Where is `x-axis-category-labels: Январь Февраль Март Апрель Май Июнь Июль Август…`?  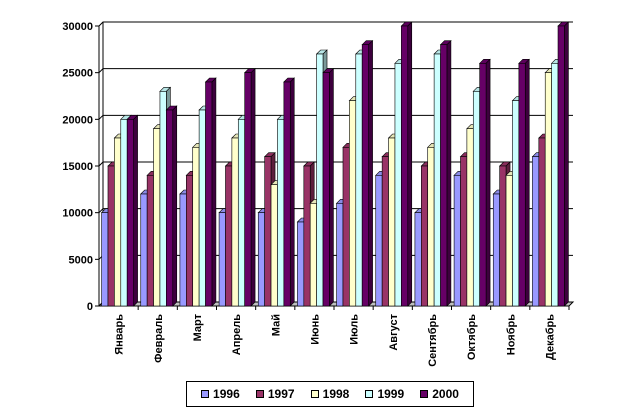
x-axis-category-labels: Январь Февраль Март Апрель Май Июнь Июль Август… is located at coordinates (335, 339).